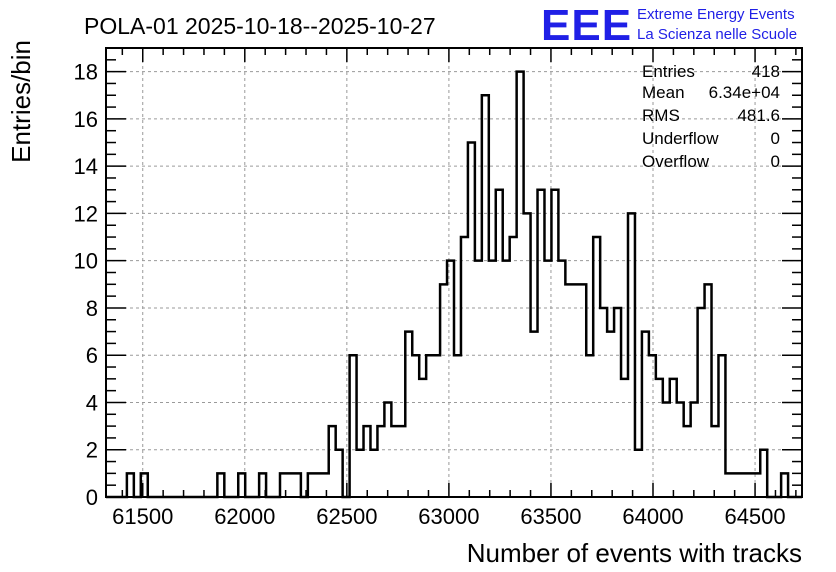 This screenshot has width=836, height=572. Describe the element at coordinates (744, 92) in the screenshot. I see `stats-mean-value: 6.34e+04` at that location.